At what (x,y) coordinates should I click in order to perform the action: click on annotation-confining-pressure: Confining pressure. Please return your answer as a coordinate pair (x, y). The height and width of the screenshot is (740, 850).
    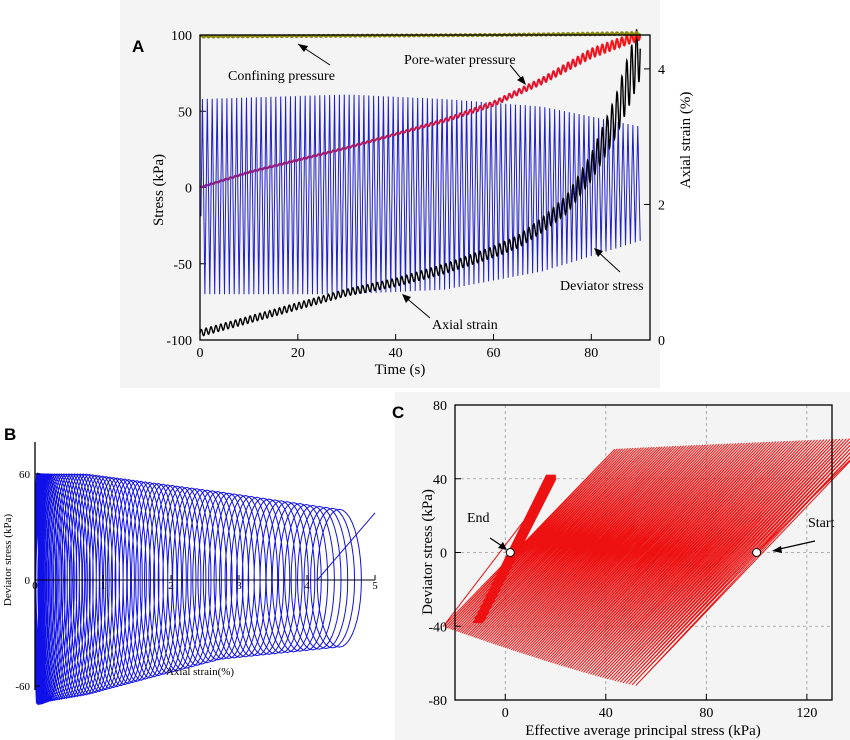
    Looking at the image, I should click on (281, 63).